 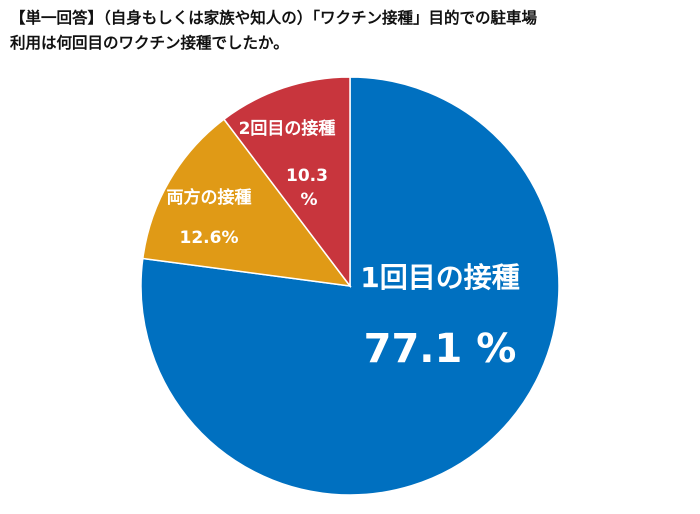 I want to click on slice-label-first-dose: 1回目の接種, so click(x=439, y=277).